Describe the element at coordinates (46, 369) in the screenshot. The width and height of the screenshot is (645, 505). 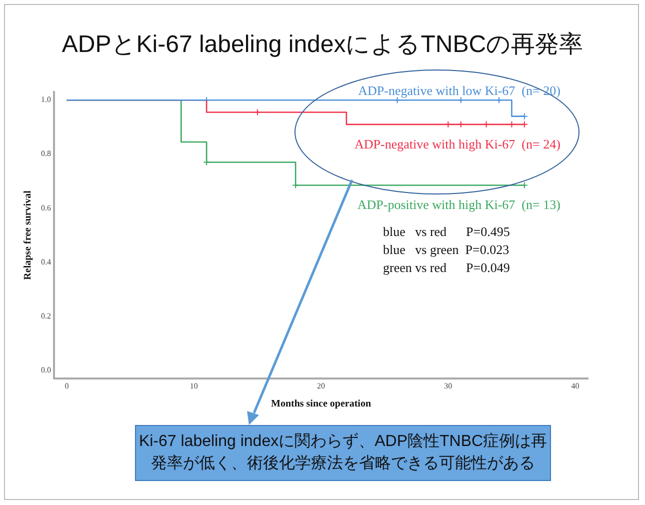
I see `y-tick-label: 0.0` at that location.